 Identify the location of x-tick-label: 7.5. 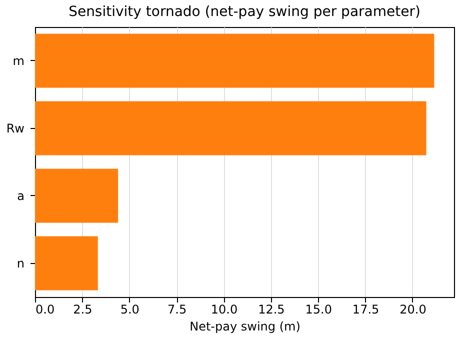
(177, 309).